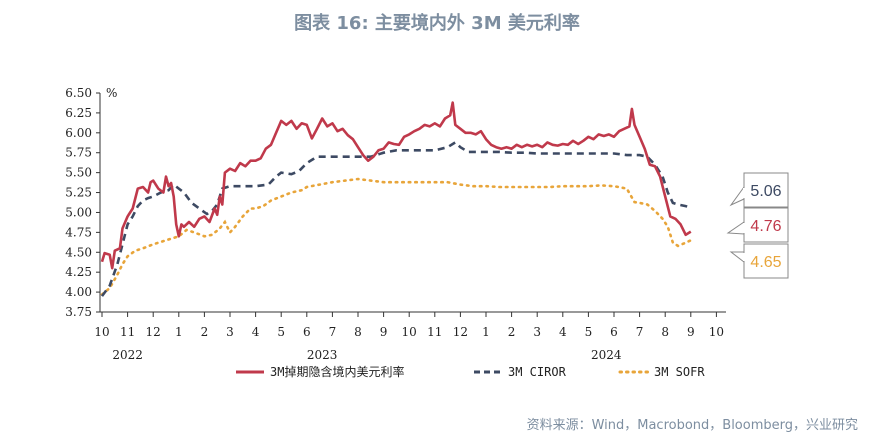 This screenshot has height=446, width=874. I want to click on legend-layer: 3M掉期隐含境内美元利率 3M CIROR 3M SOFR, so click(470, 371).